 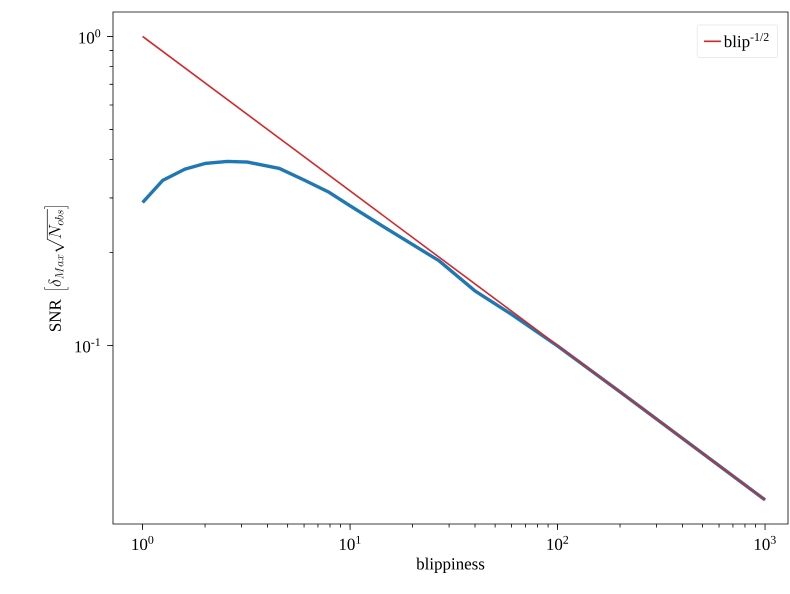 I want to click on x-tick-label: 10$^{2}$, so click(x=557, y=543).